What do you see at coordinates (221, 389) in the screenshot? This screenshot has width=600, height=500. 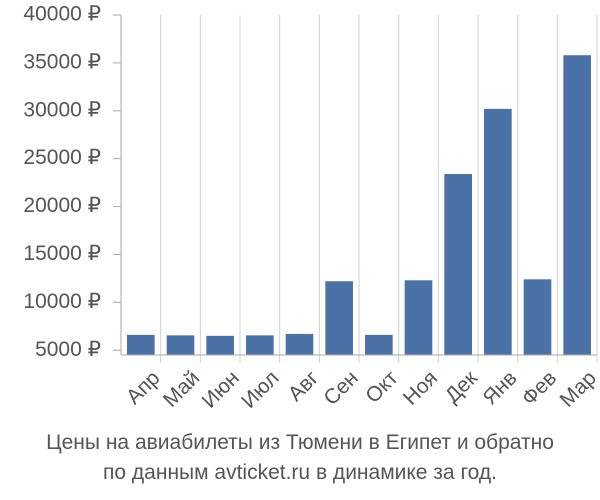 I see `x-tick-label: Июн` at bounding box center [221, 389].